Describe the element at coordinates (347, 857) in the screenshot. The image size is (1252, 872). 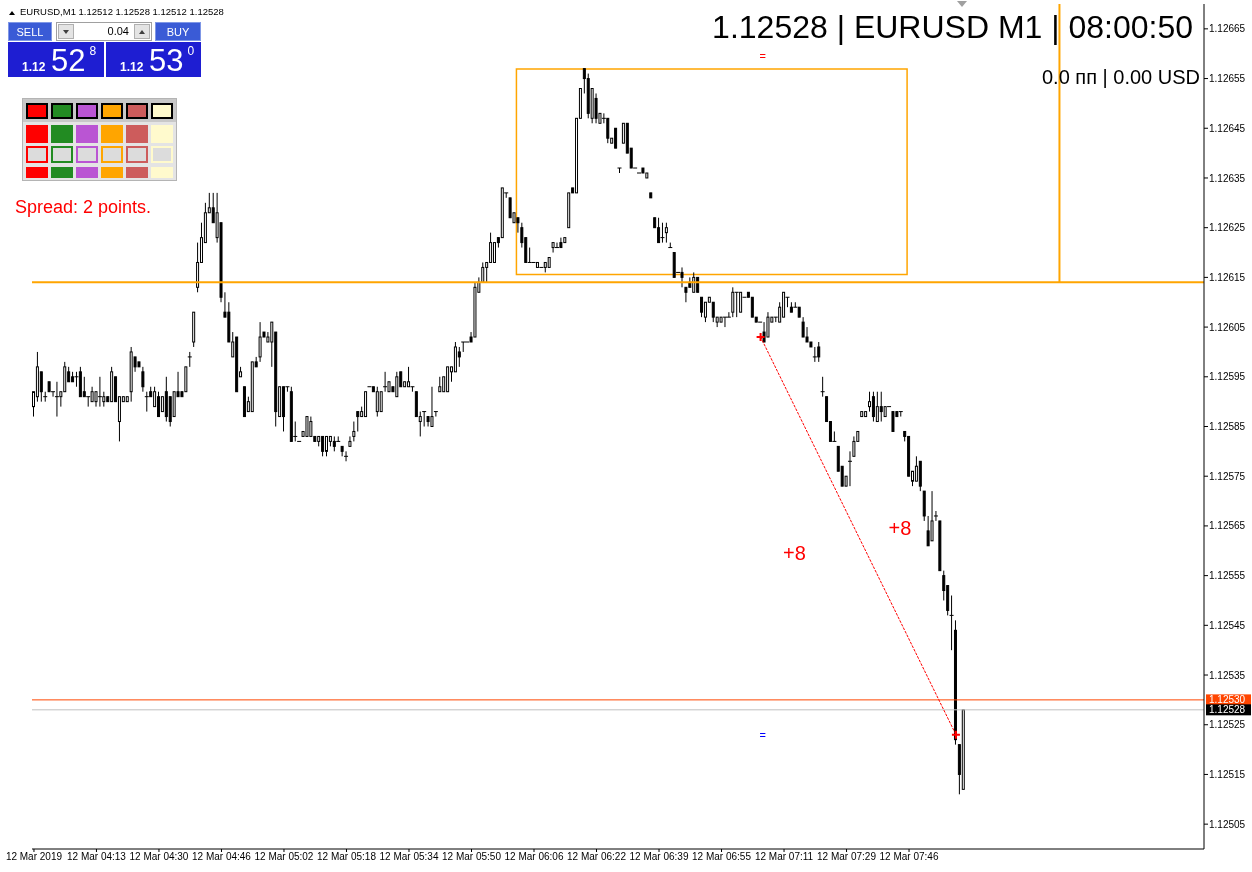
I see `x-tick-label: 12 Mar 05:18` at that location.